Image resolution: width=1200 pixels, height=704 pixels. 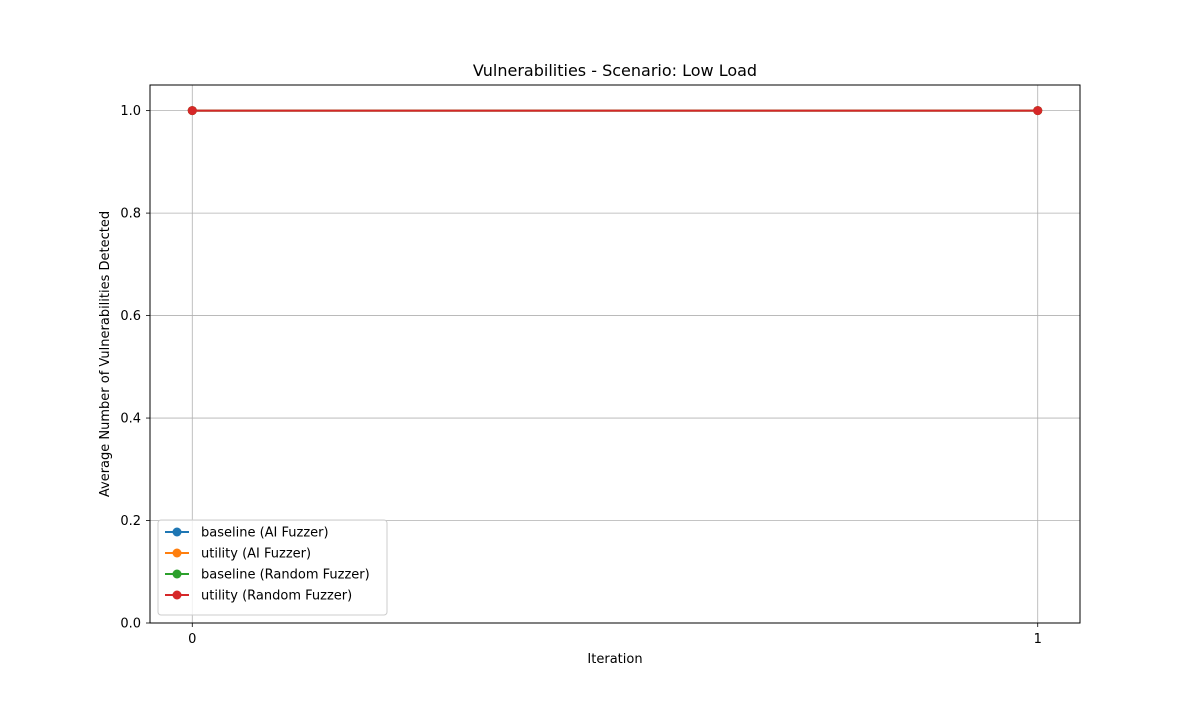 I want to click on y-tick-label: 0.0, so click(x=130, y=624).